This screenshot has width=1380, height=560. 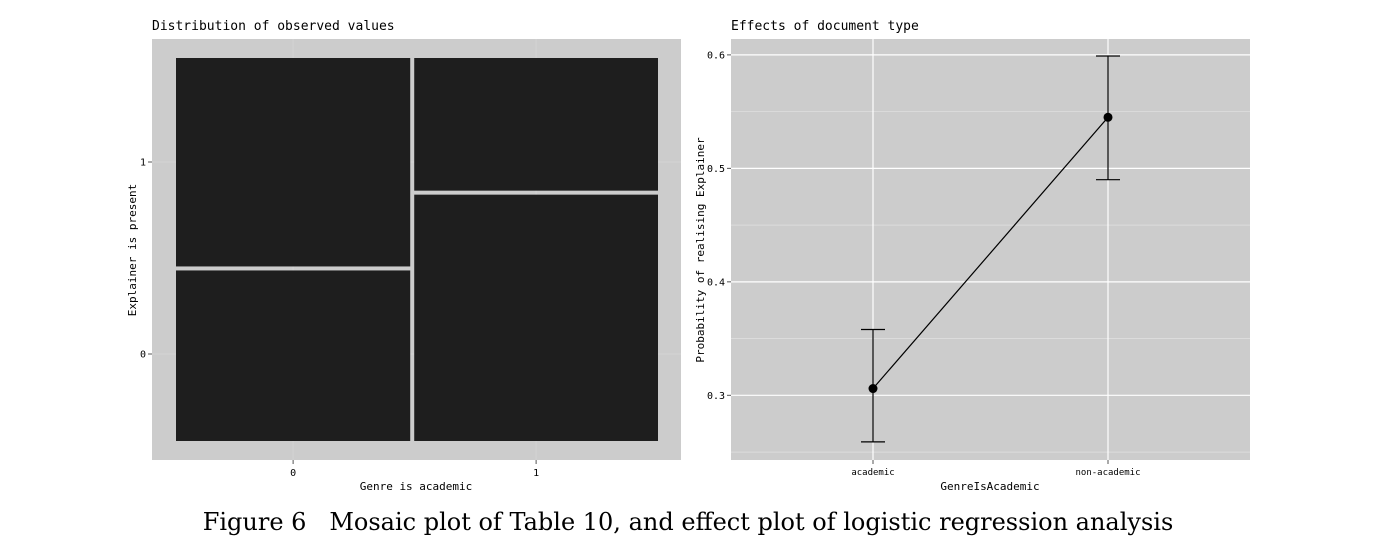 What do you see at coordinates (989, 486) in the screenshot?
I see `effect-x-axis-label: GenreIsAcademic` at bounding box center [989, 486].